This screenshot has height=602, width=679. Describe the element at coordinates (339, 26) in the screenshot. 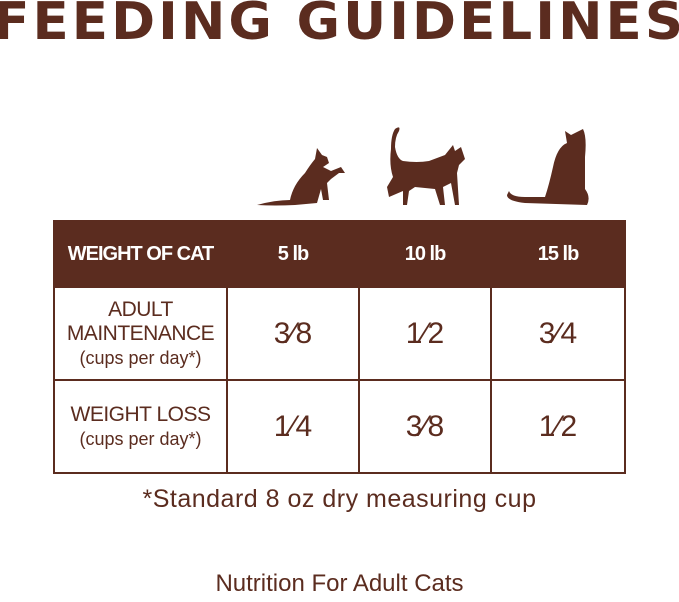

I see `page-title: FEEDING GUIDELINES` at that location.